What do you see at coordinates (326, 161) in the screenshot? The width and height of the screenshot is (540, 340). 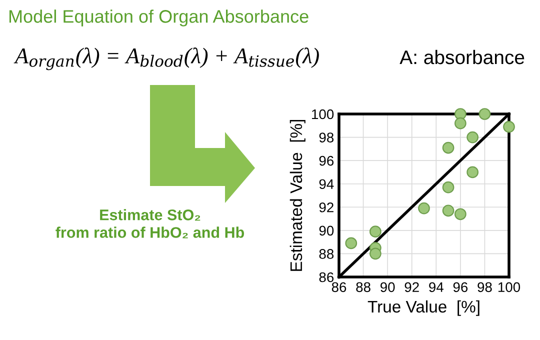 I see `y-tick-label: 96` at bounding box center [326, 161].